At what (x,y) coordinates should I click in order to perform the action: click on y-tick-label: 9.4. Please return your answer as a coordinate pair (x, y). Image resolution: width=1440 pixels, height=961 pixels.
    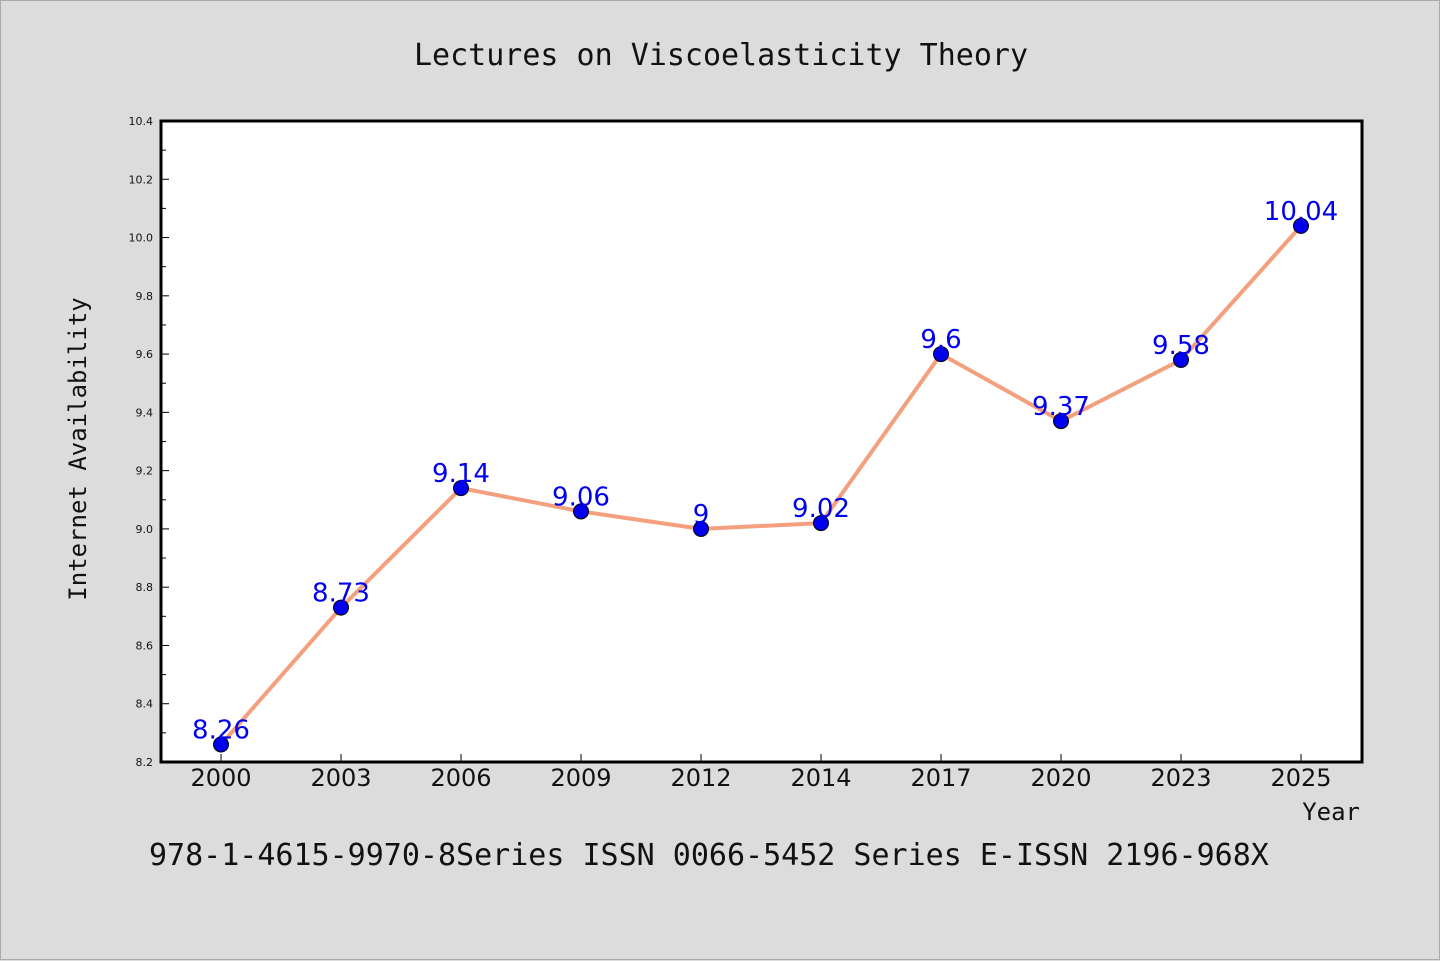
    Looking at the image, I should click on (145, 412).